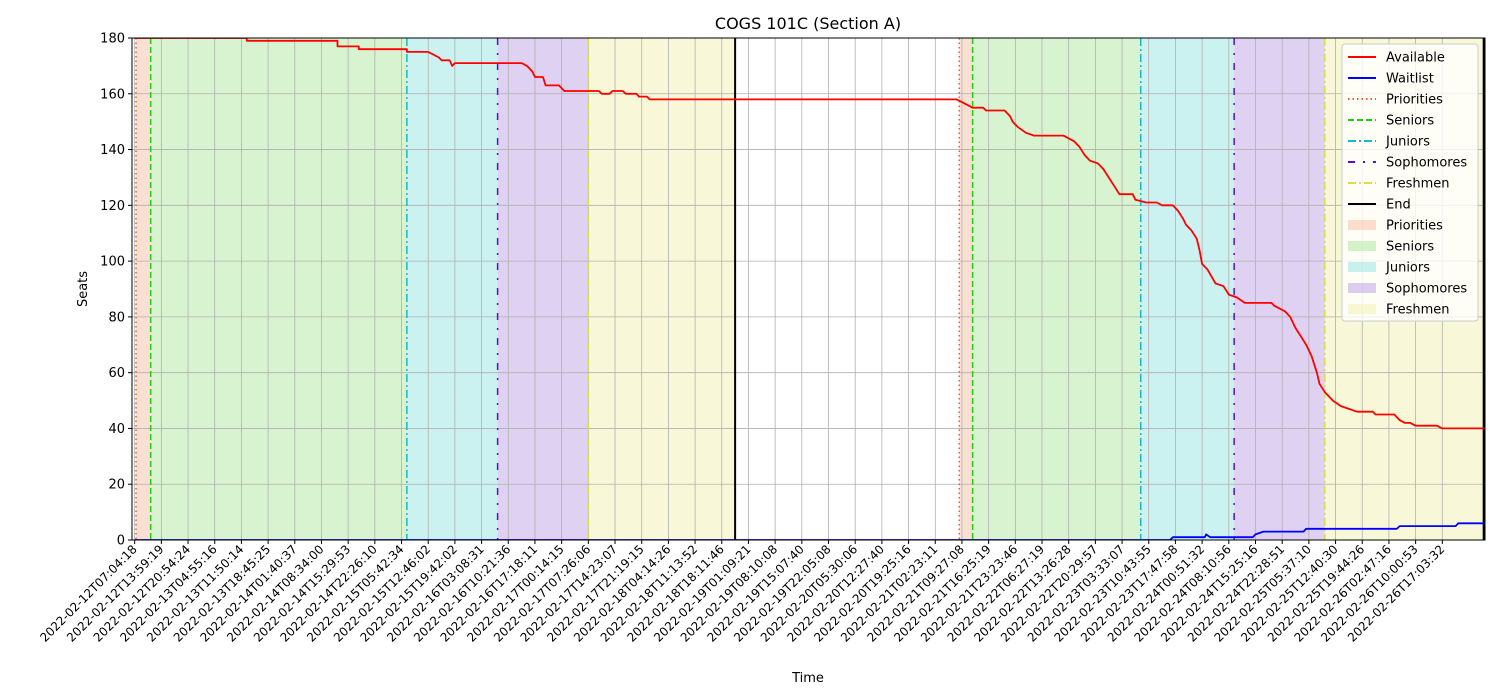 The width and height of the screenshot is (1500, 700). I want to click on y-axis: 0 20 40 60 80 100 120 140 160 180, so click(116, 290).